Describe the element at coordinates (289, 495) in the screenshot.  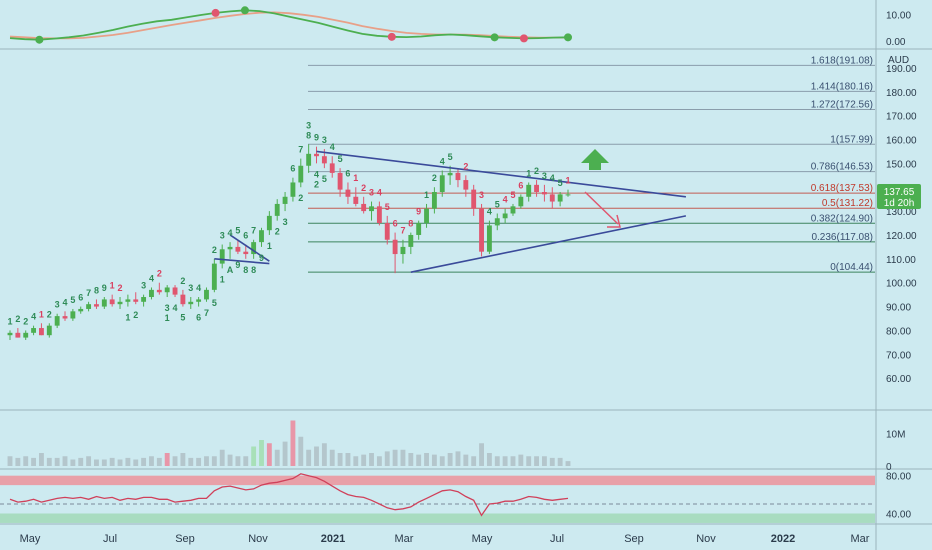
I see `rsi-line` at that location.